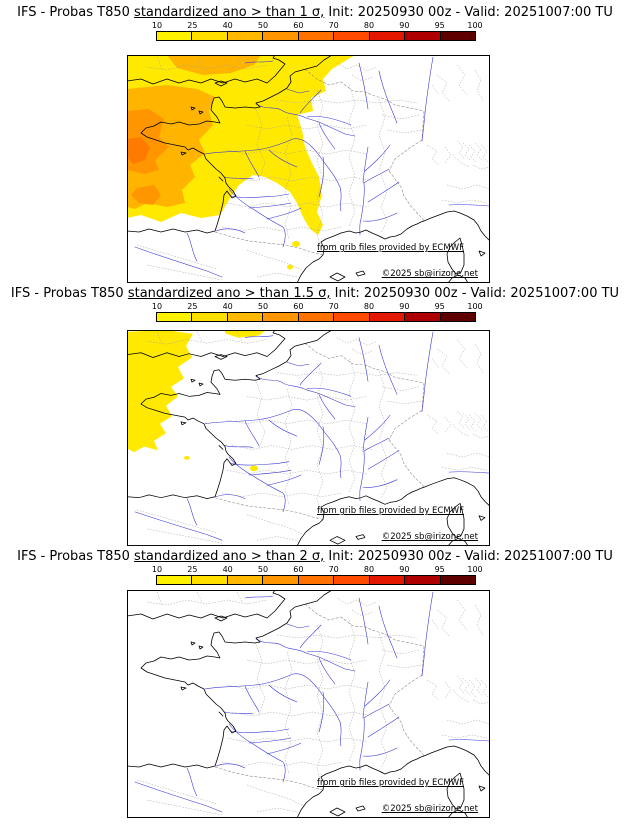 The width and height of the screenshot is (630, 828). What do you see at coordinates (229, 293) in the screenshot?
I see `title-threshold: standardized ano > than 1.5 σ,` at bounding box center [229, 293].